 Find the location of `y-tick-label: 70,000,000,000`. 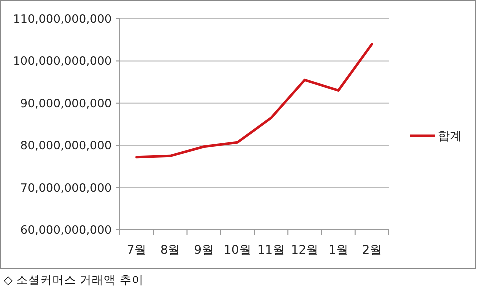

y-tick-label: 70,000,000,000 is located at coordinates (66, 187).